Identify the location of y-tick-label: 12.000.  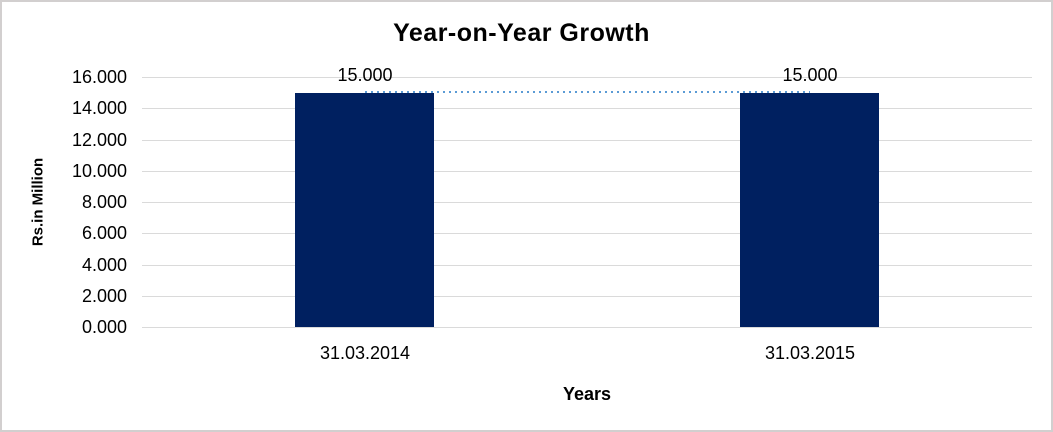
(99, 140).